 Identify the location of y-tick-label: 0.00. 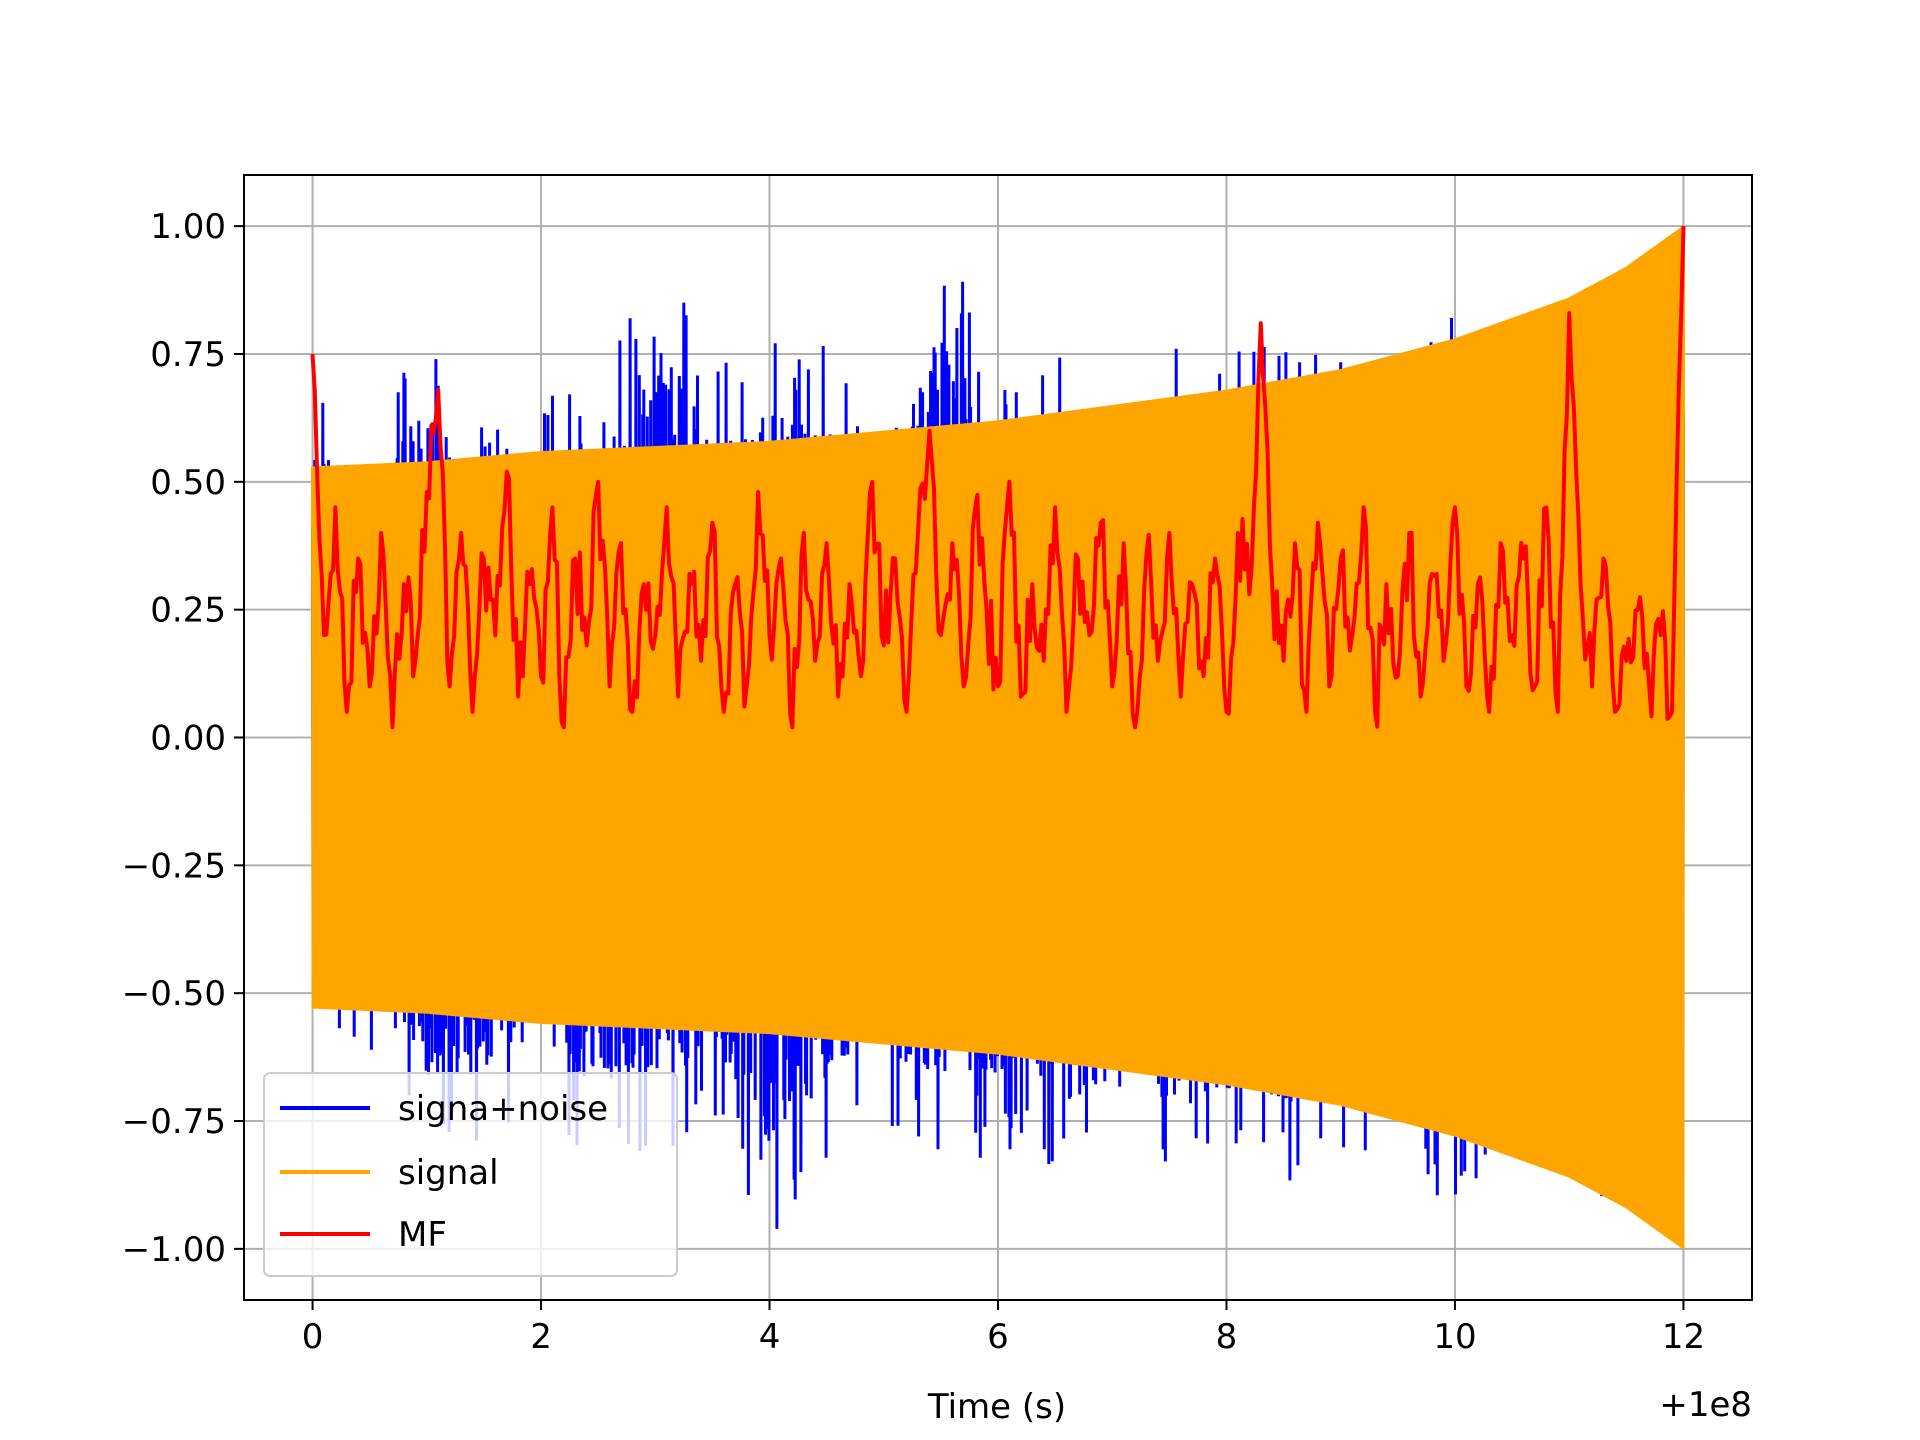
(188, 739).